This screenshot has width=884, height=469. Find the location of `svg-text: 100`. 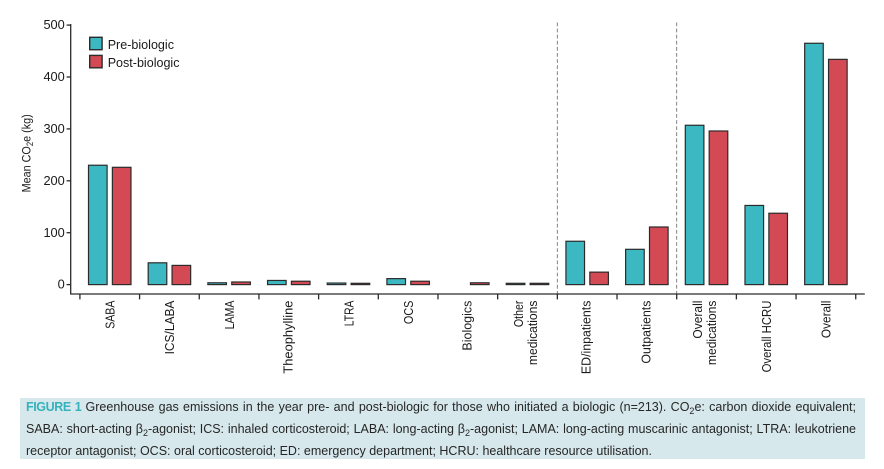

svg-text: 100 is located at coordinates (53, 232).